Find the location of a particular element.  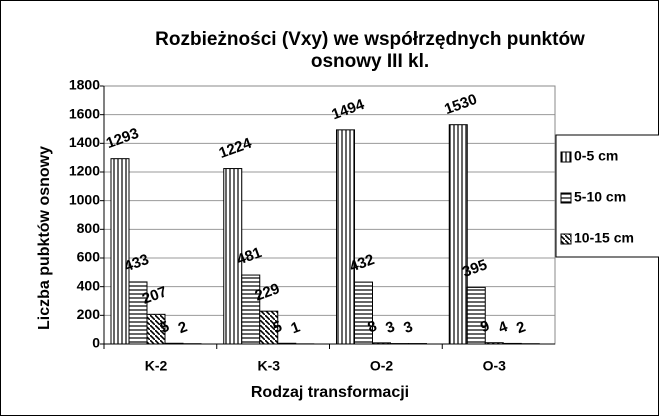

y-tick-label: 1000 is located at coordinates (84, 199).